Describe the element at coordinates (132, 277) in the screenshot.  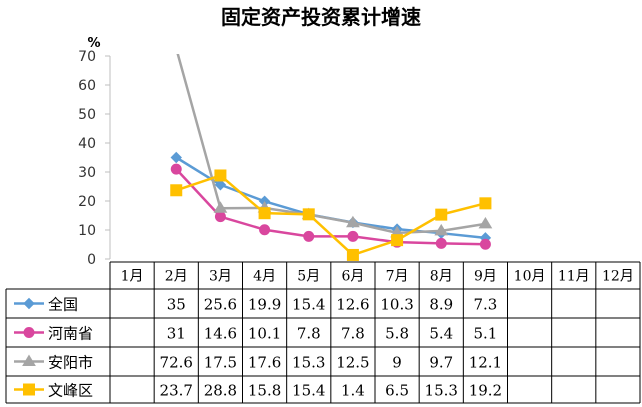
I see `category-label: 1月` at that location.